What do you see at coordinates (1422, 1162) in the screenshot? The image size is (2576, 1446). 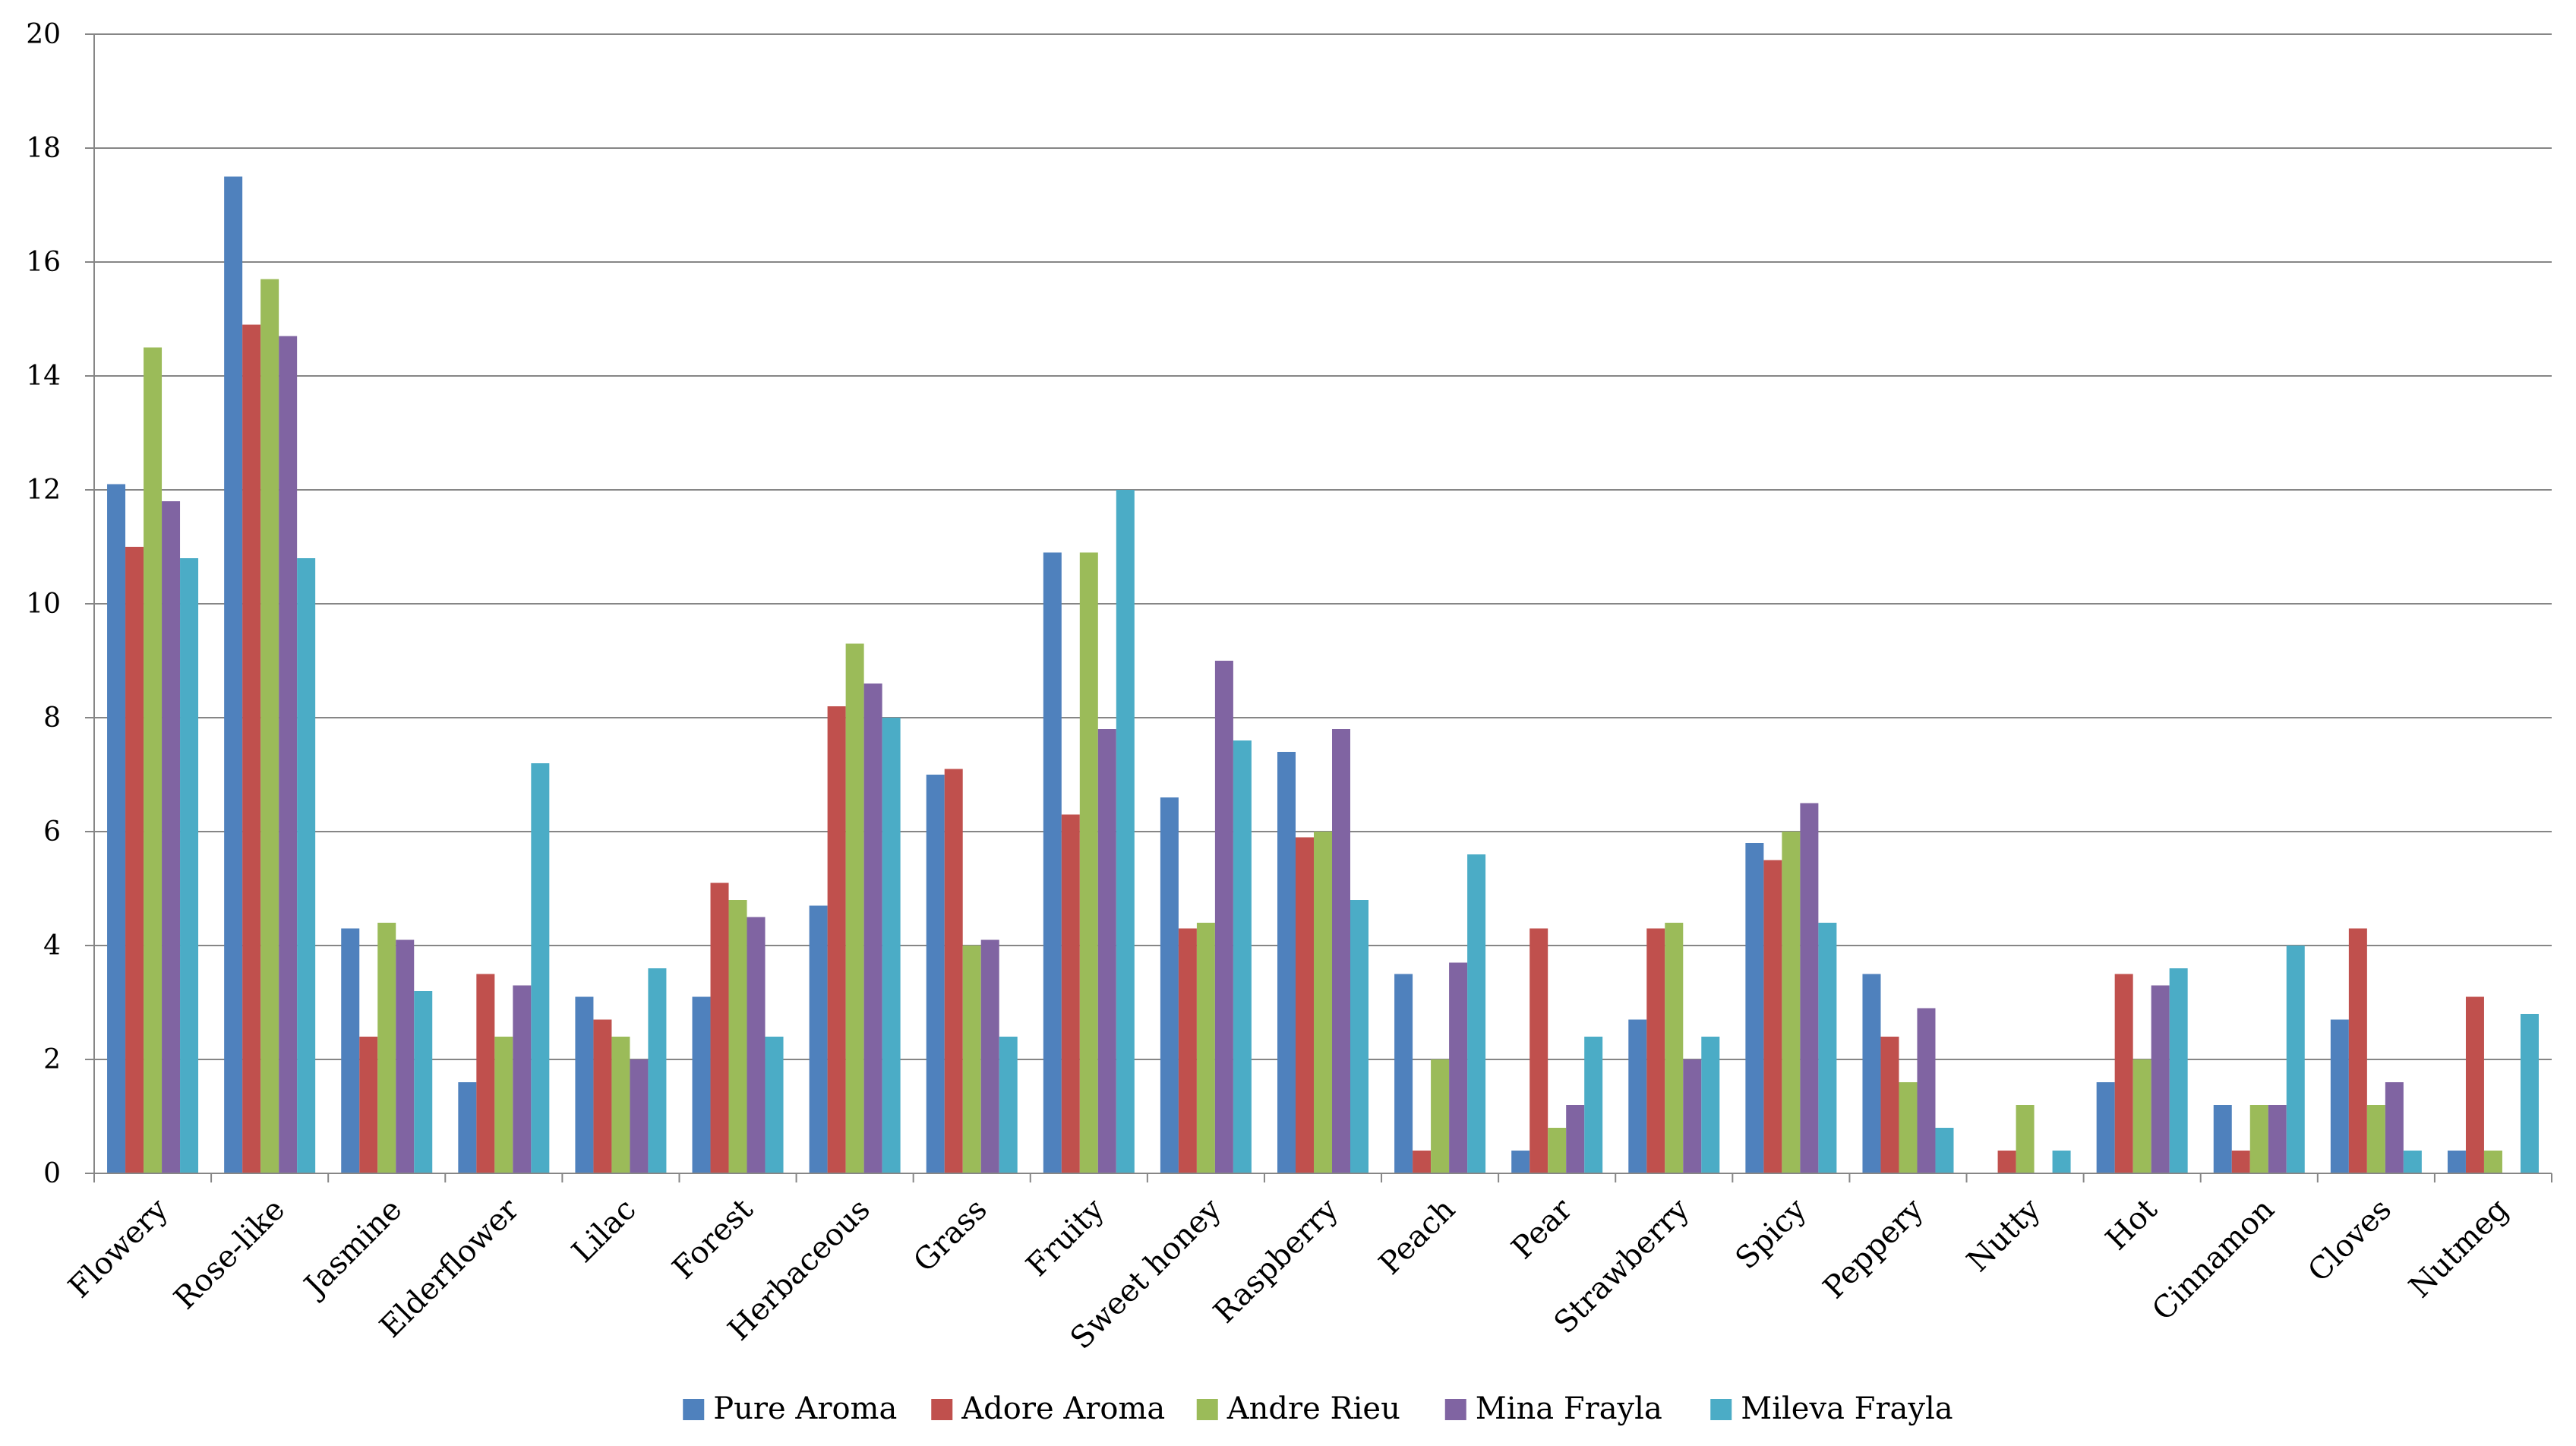 I see `bar-adore-aroma-peach` at bounding box center [1422, 1162].